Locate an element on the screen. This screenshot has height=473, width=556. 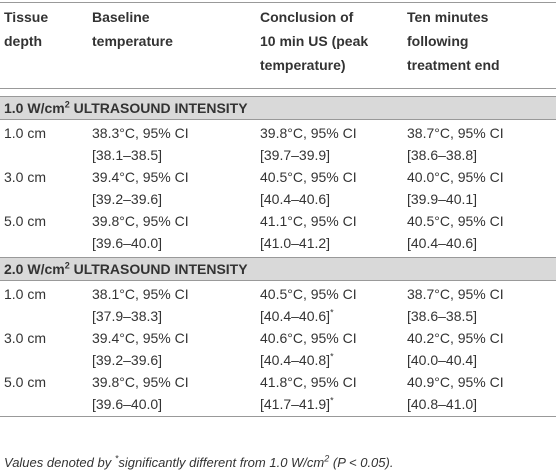
text-run: 40.6°C, 95% CI is located at coordinates (308, 338).